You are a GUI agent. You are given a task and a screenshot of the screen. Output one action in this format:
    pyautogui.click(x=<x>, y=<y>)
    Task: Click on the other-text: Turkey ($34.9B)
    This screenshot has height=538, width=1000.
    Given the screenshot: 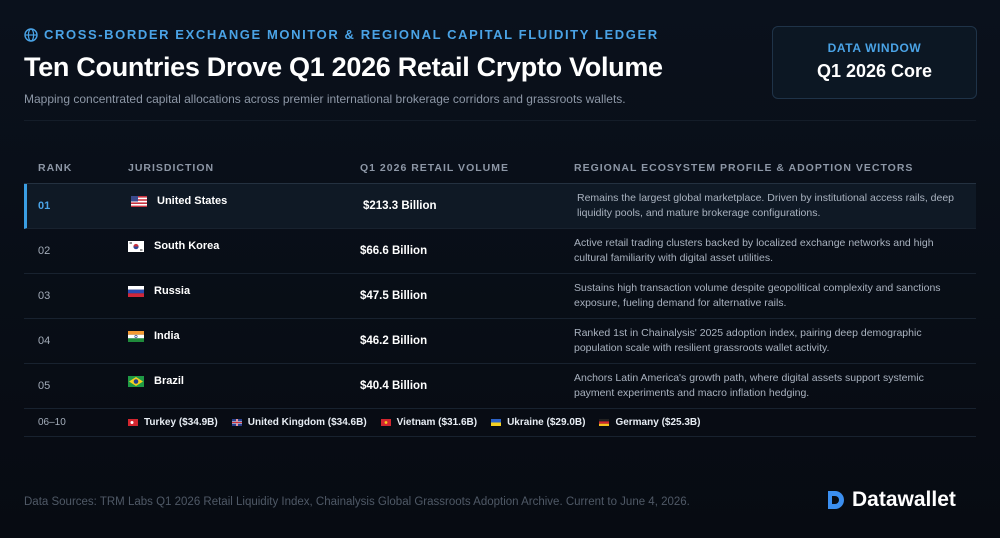 What is the action you would take?
    pyautogui.click(x=181, y=422)
    